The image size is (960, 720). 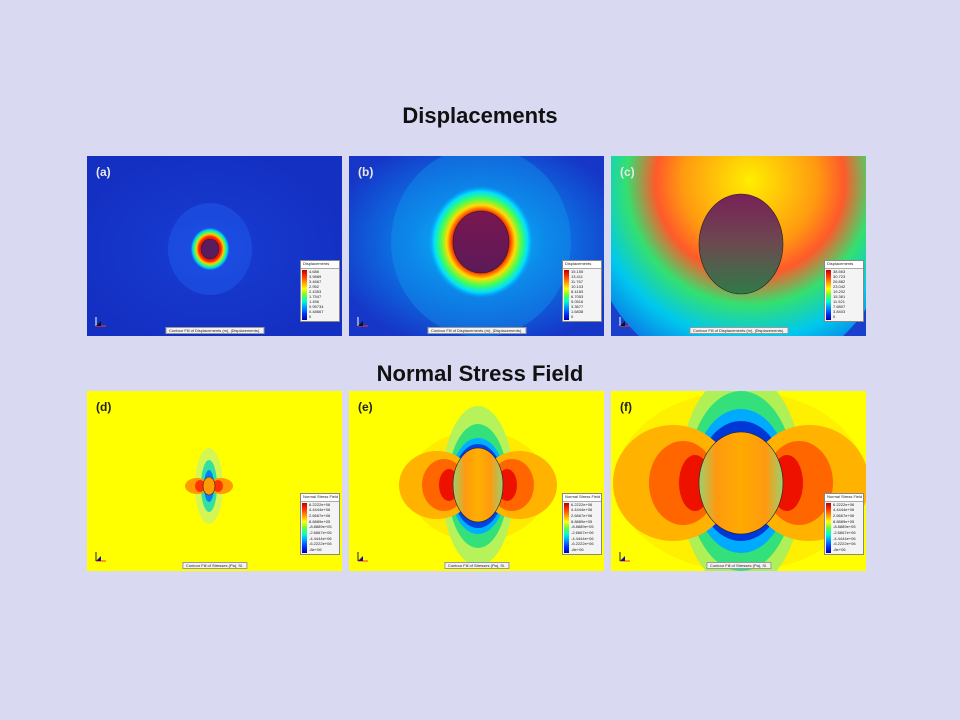 What do you see at coordinates (577, 296) in the screenshot?
I see `legend-value: 6.7053` at bounding box center [577, 296].